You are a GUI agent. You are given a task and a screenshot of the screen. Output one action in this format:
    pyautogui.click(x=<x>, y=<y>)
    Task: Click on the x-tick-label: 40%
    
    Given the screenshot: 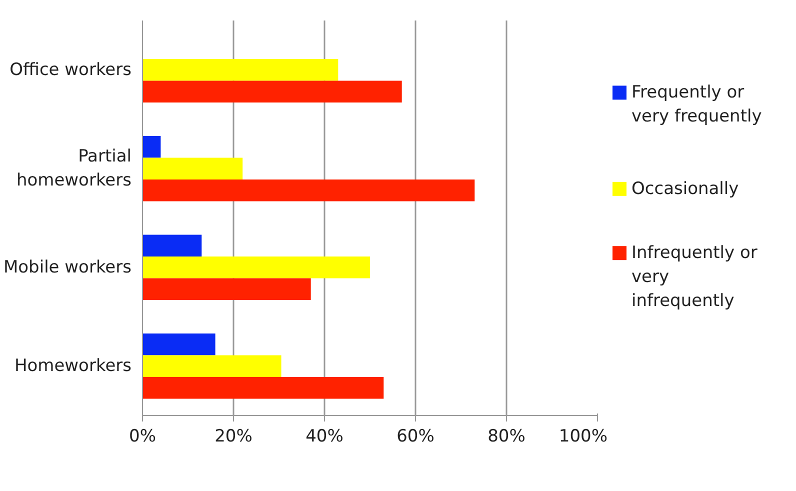 What is the action you would take?
    pyautogui.click(x=325, y=436)
    